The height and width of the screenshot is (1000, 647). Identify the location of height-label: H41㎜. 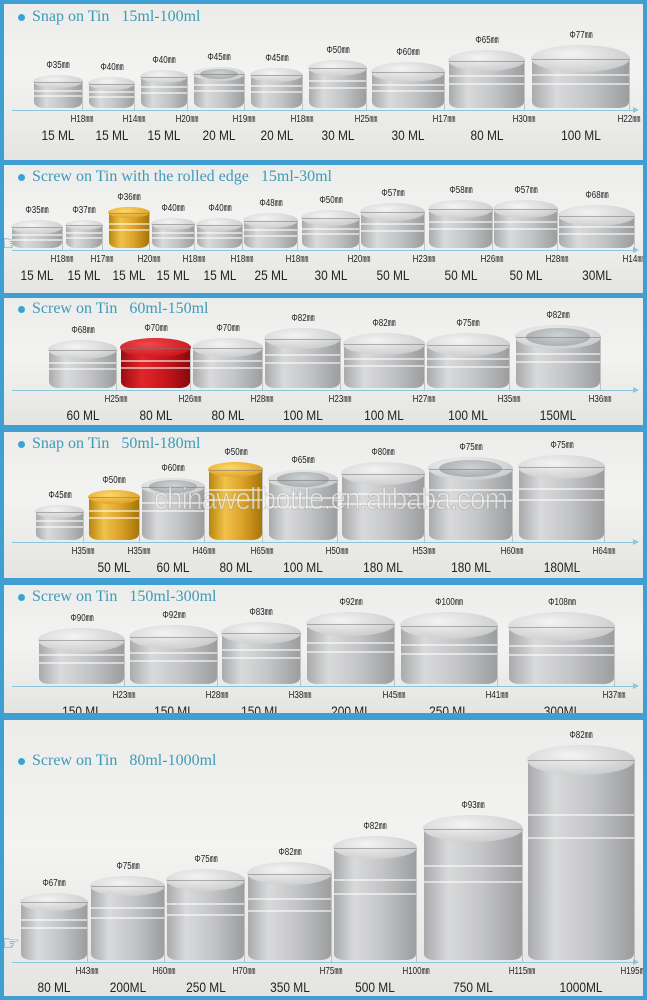
(497, 695).